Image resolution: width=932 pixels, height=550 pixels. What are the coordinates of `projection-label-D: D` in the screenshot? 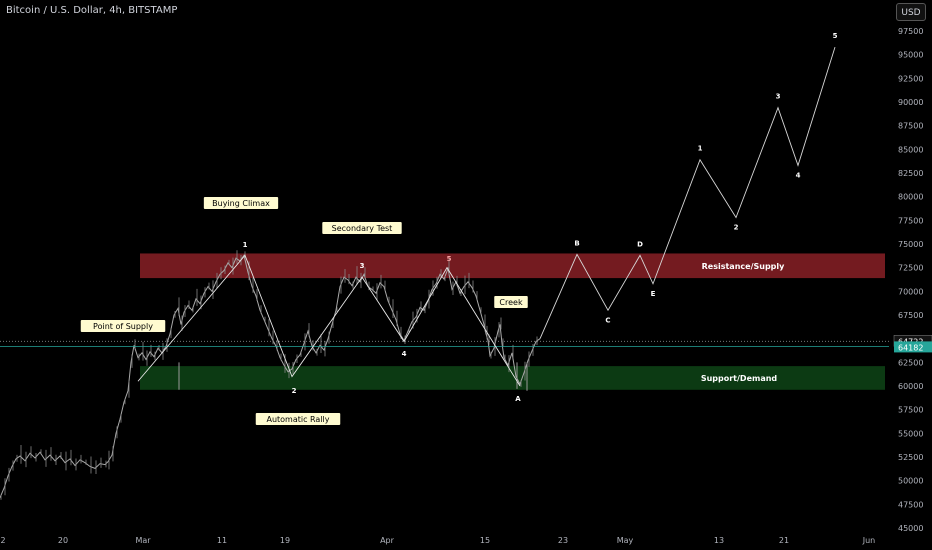 It's located at (640, 244).